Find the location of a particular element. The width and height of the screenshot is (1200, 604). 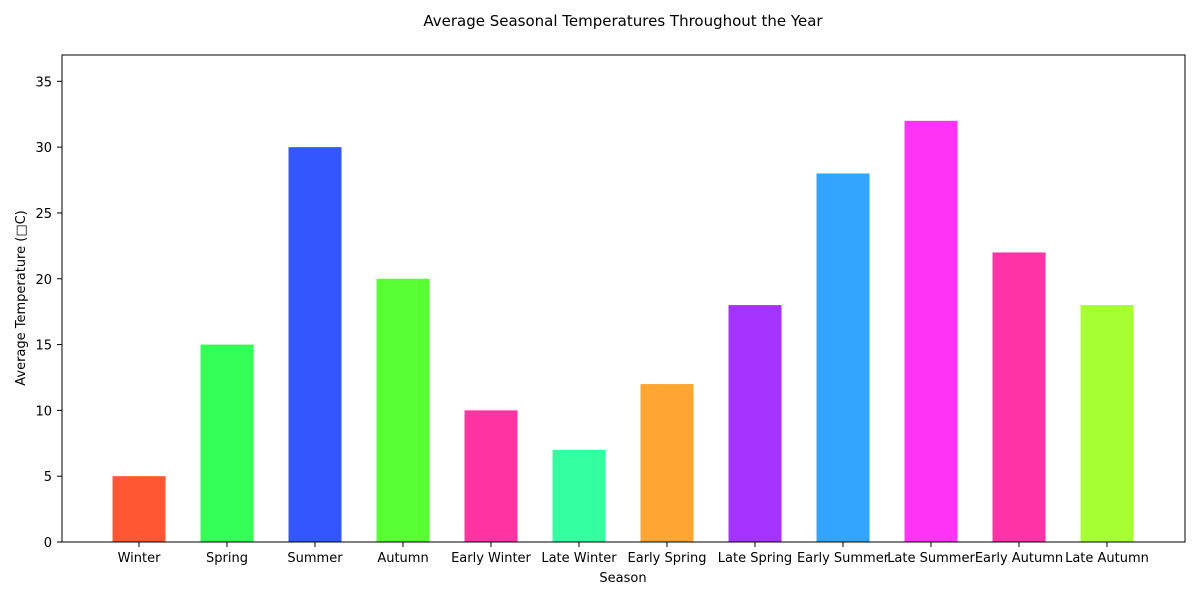

y-tick-label: 0 is located at coordinates (48, 543).